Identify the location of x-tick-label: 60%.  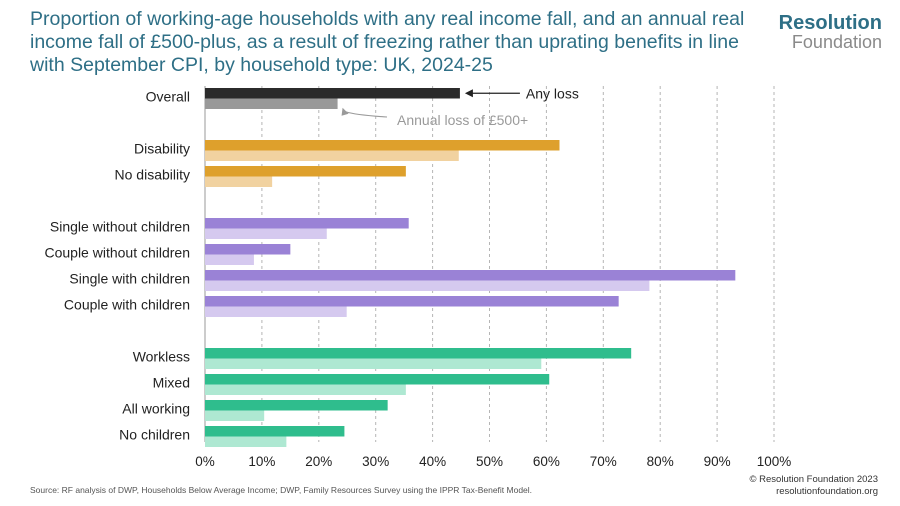
(546, 461).